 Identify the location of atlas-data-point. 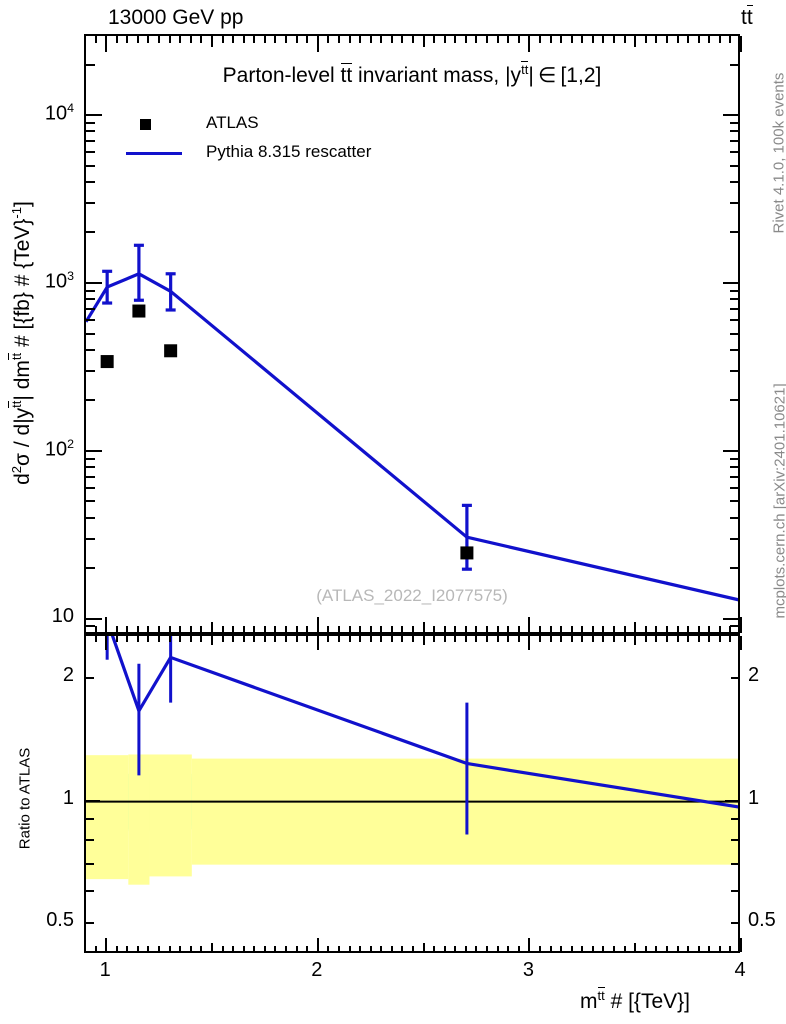
(171, 351).